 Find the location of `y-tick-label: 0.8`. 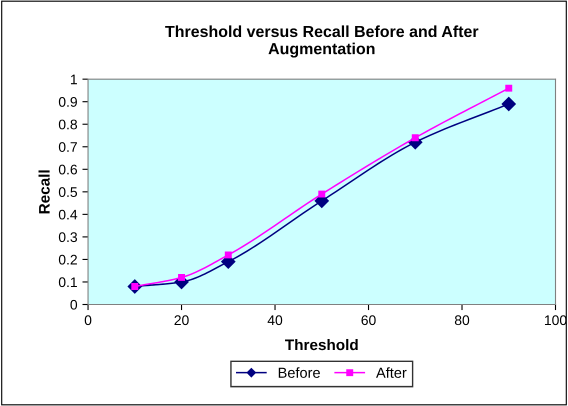

y-tick-label: 0.8 is located at coordinates (68, 125).